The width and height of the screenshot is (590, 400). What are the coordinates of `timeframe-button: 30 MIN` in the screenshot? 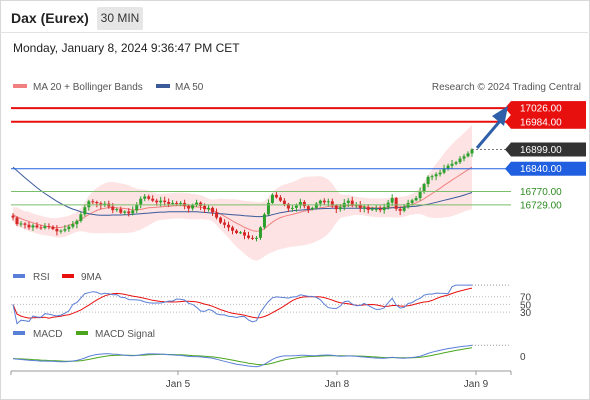 It's located at (120, 18).